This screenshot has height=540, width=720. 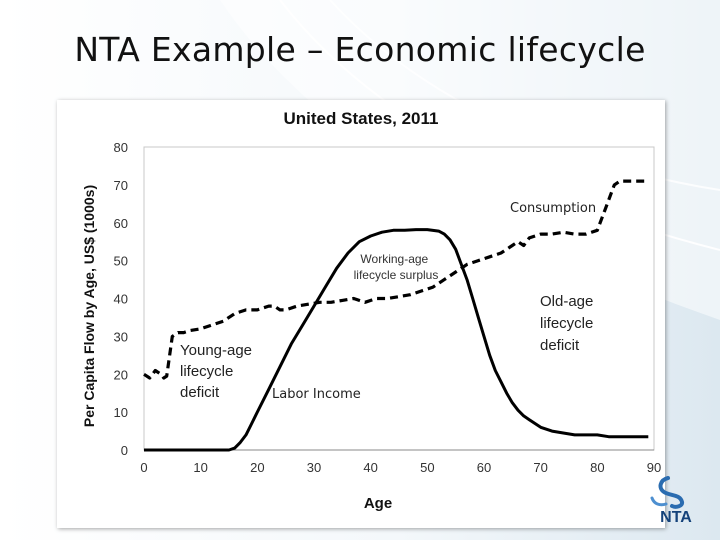 What do you see at coordinates (378, 503) in the screenshot?
I see `x-axis-label: Age` at bounding box center [378, 503].